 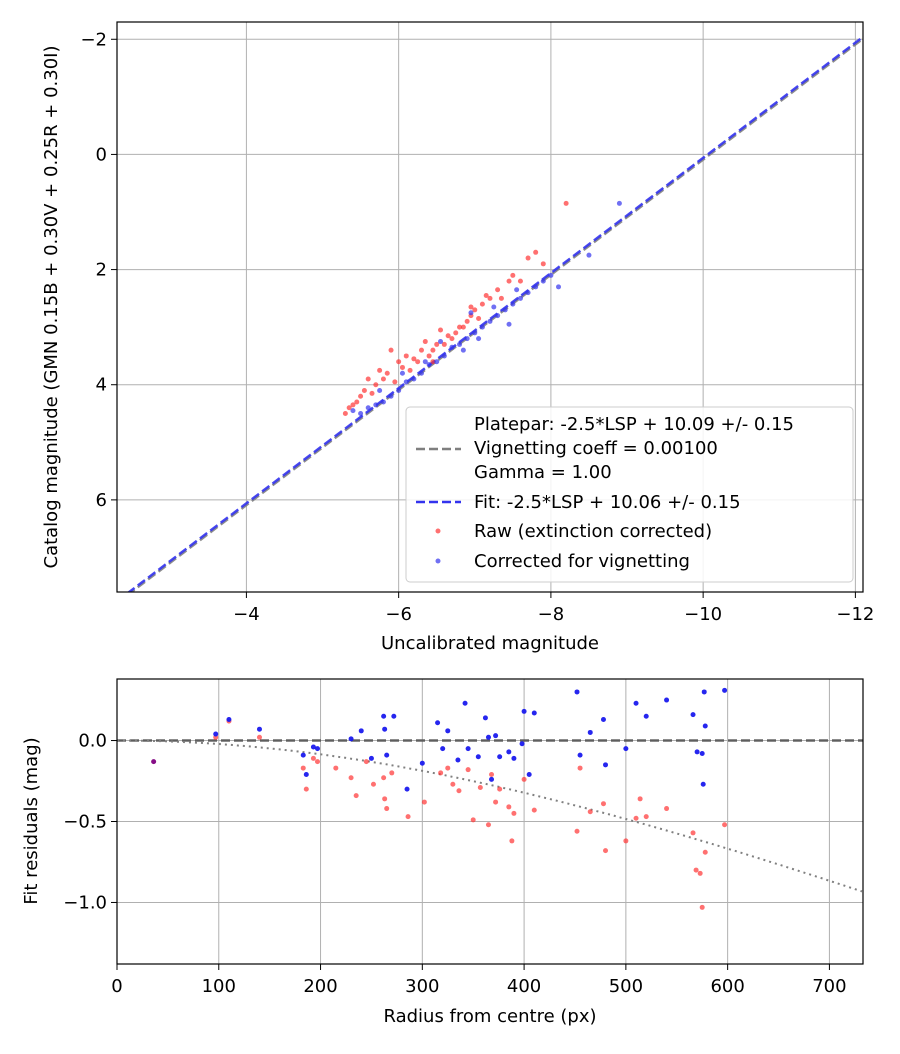 I want to click on top-y-tick-label: −2, so click(x=93, y=39).